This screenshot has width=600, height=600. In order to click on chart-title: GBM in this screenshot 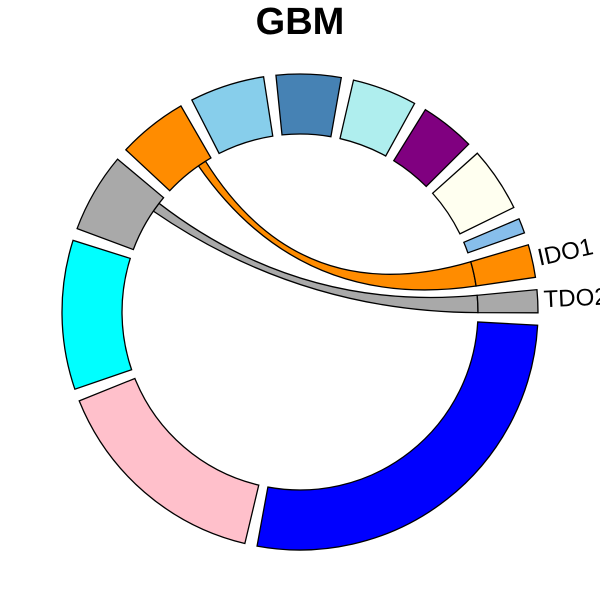, I will do `click(300, 22)`.